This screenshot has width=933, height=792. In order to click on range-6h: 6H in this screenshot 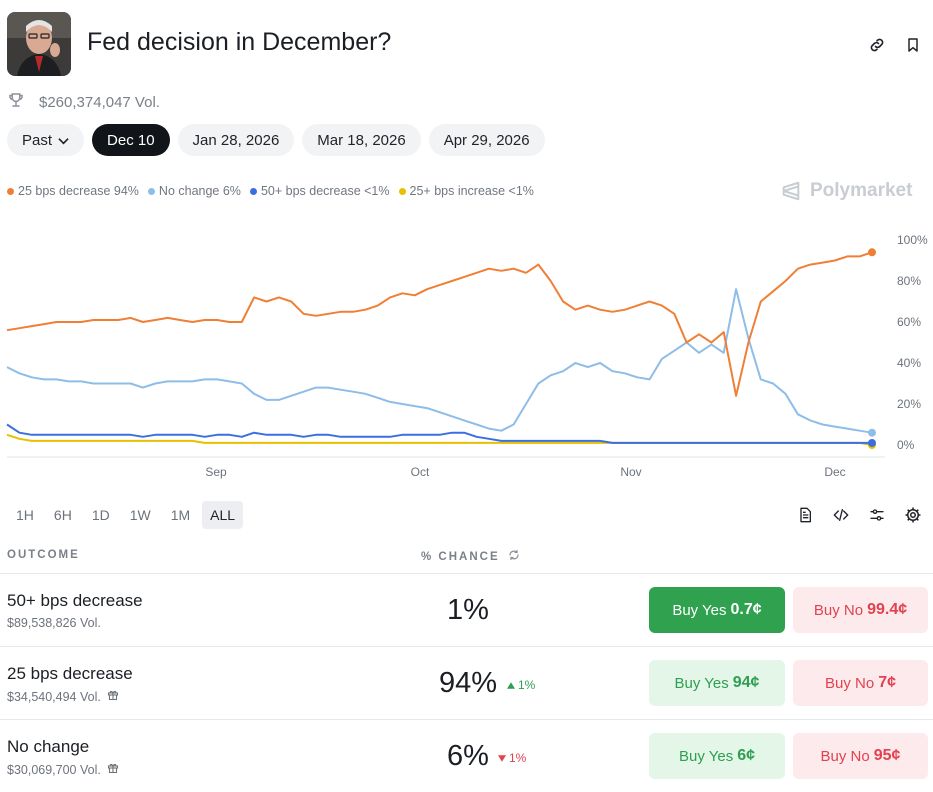, I will do `click(62, 515)`.